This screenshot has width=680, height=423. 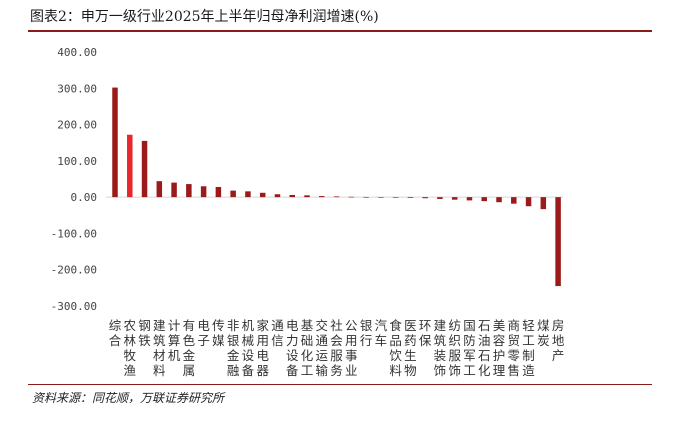 I want to click on y-tick-label: -200.00, so click(x=74, y=270).